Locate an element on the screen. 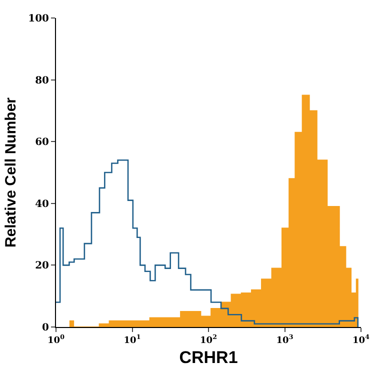  y-tick-label: 40 is located at coordinates (42, 204).